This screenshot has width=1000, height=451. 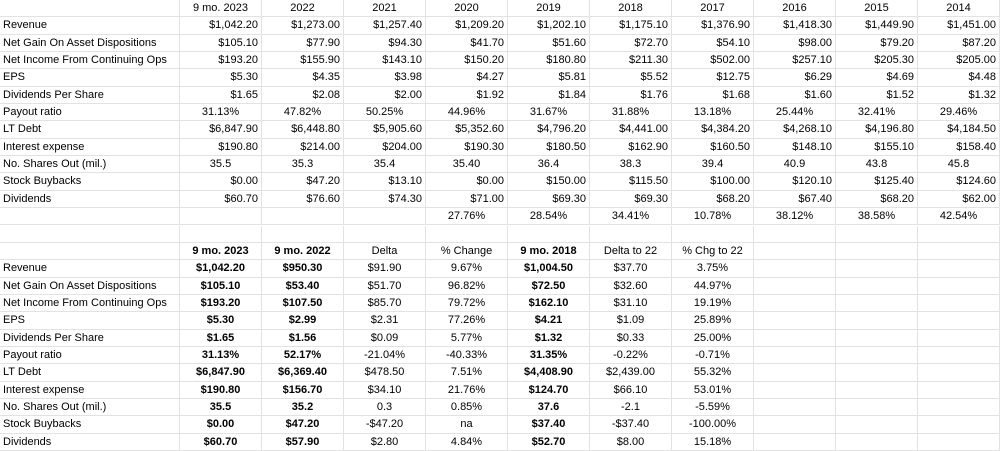 What do you see at coordinates (303, 407) in the screenshot?
I see `value-cell: 35.2` at bounding box center [303, 407].